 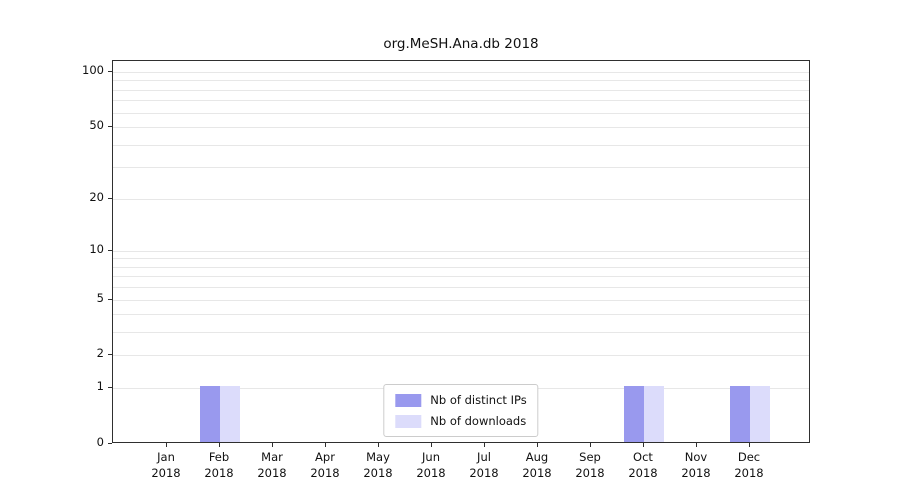 What do you see at coordinates (100, 386) in the screenshot?
I see `y-tick-label: 1` at bounding box center [100, 386].